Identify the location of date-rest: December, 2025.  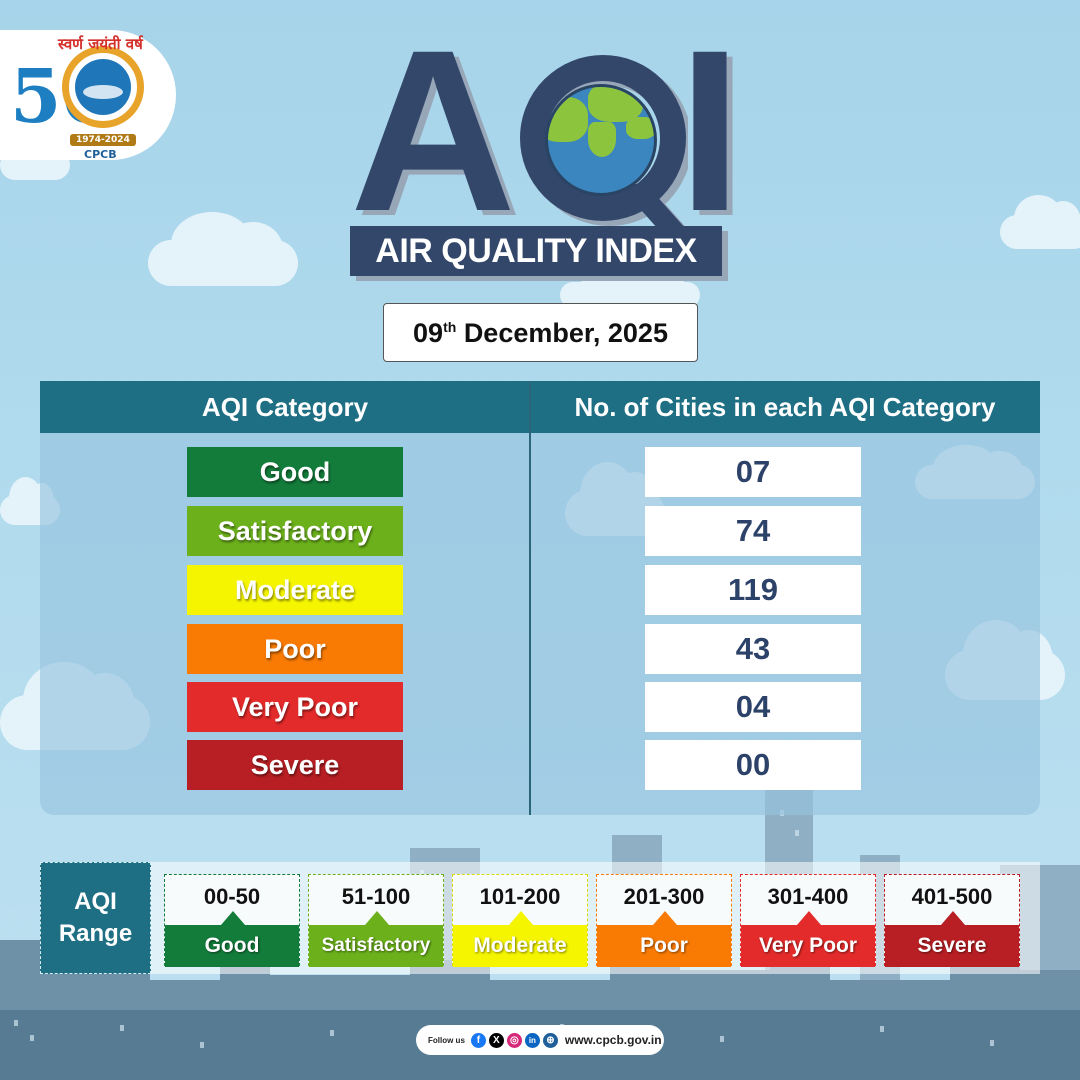
(565, 333).